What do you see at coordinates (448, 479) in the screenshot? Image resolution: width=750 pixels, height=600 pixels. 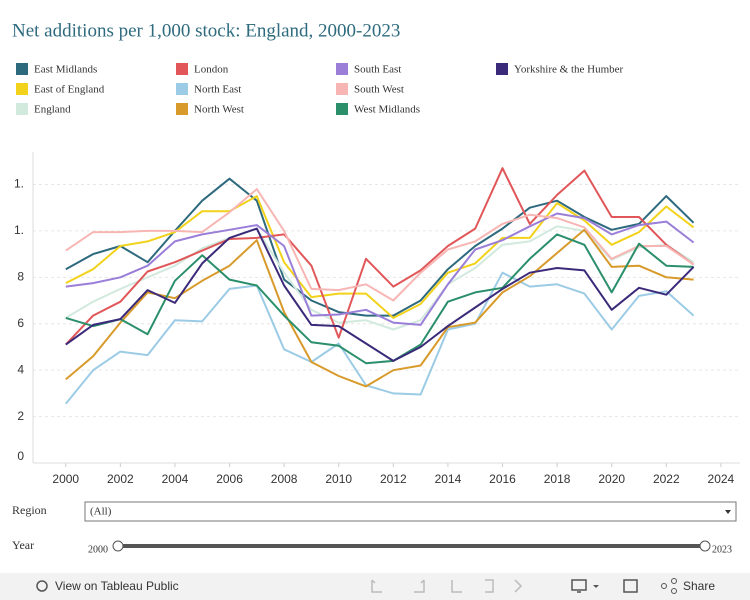 I see `x-tick-label: 2014` at bounding box center [448, 479].